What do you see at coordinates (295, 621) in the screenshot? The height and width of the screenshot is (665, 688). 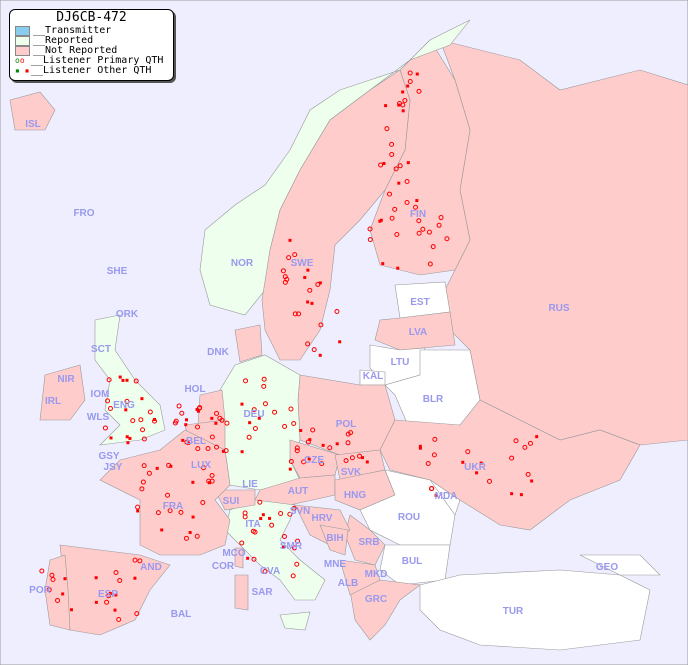 I see `country-sic` at bounding box center [295, 621].